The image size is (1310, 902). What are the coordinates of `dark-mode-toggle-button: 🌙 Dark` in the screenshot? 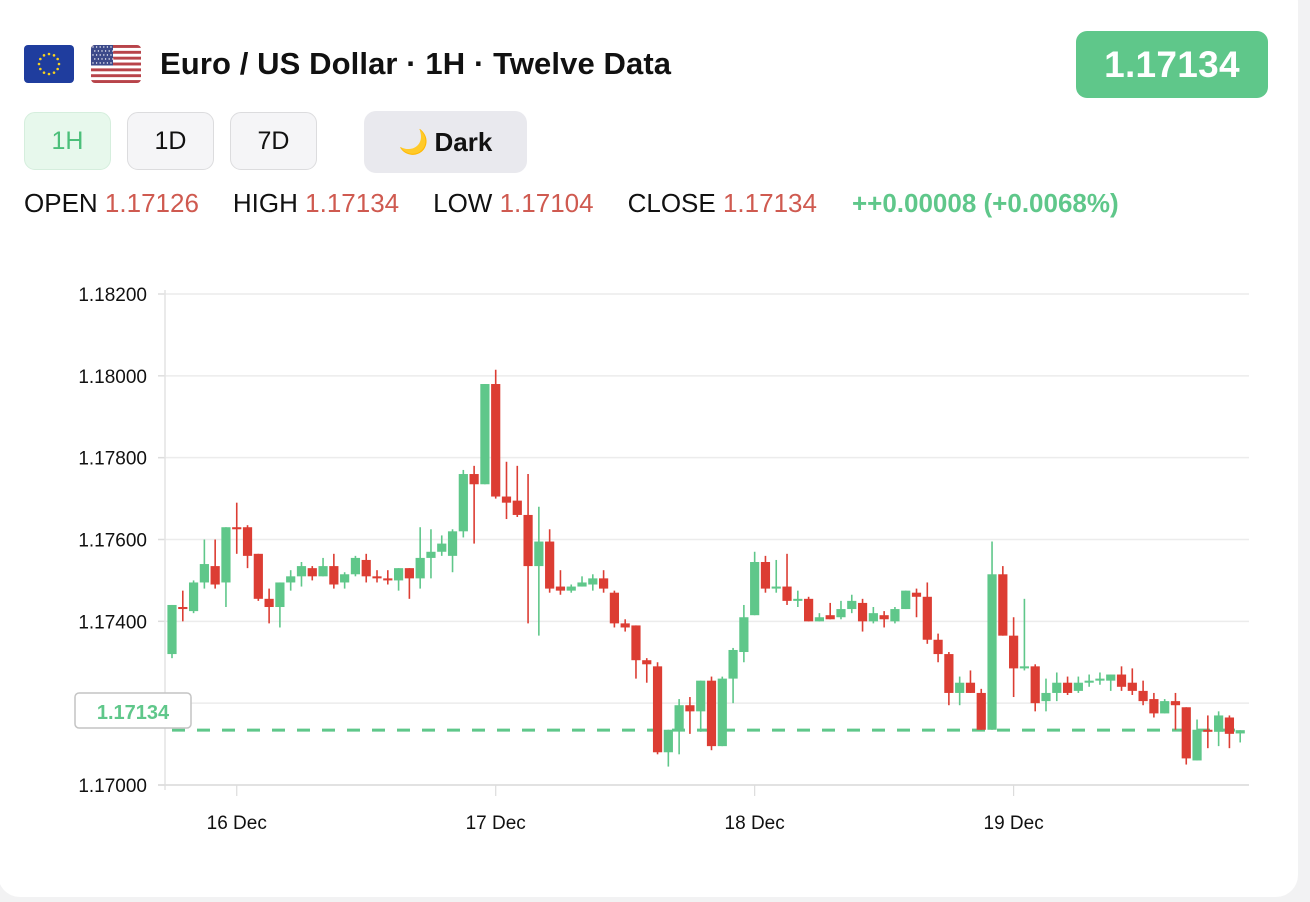 It's located at (445, 142).